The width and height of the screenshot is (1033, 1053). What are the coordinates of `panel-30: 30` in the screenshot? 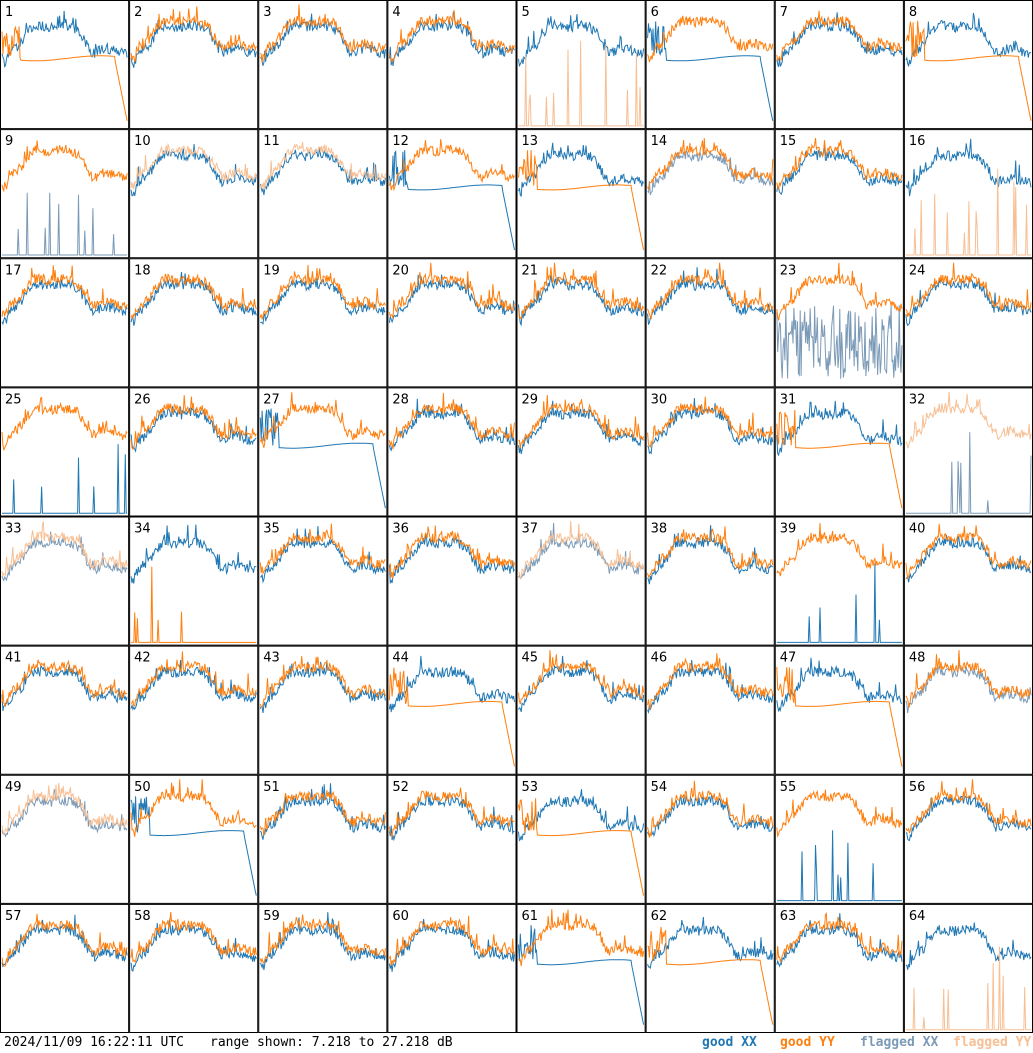 It's located at (710, 452).